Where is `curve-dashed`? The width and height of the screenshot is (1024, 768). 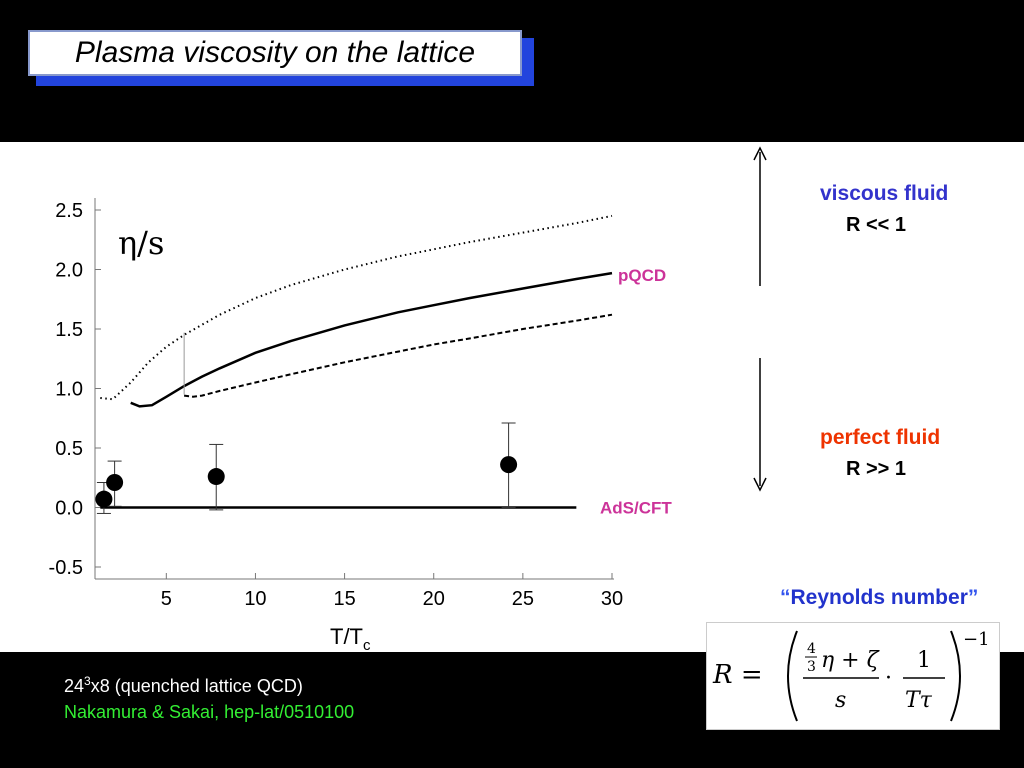
curve-dashed is located at coordinates (398, 355).